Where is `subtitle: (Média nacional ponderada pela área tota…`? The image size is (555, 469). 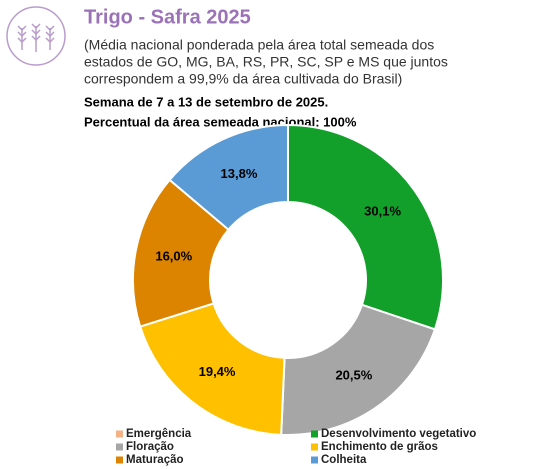 subtitle: (Média nacional ponderada pela área tota… is located at coordinates (259, 45).